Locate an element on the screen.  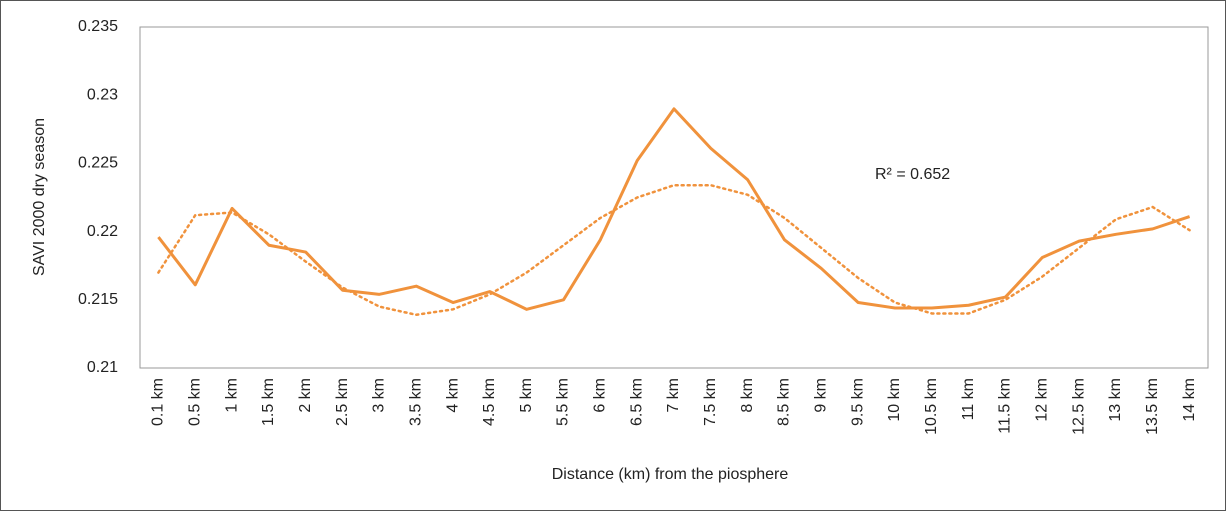
y-tick-label: 0.22 is located at coordinates (102, 231).